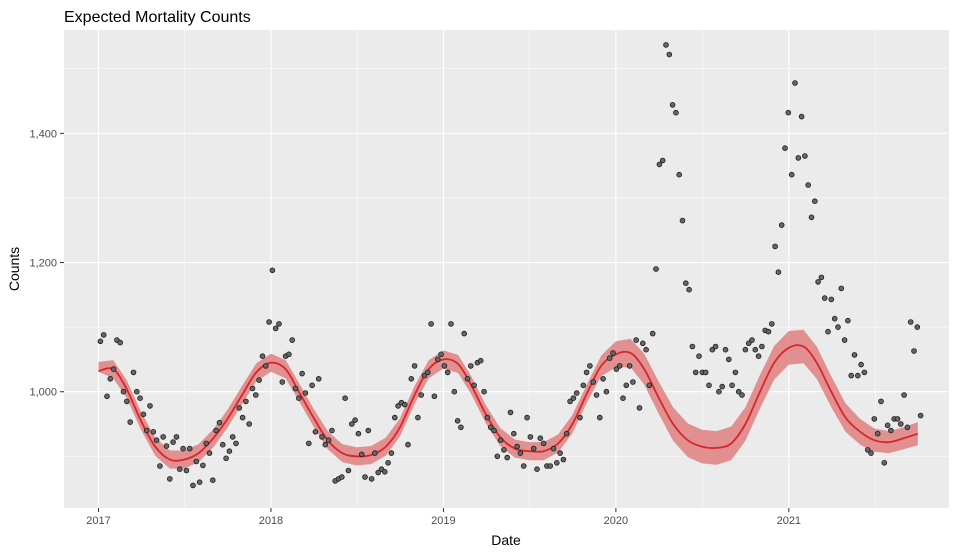 The width and height of the screenshot is (958, 555). I want to click on x-axis: 2017 2018 2019 2020 2021, so click(443, 517).